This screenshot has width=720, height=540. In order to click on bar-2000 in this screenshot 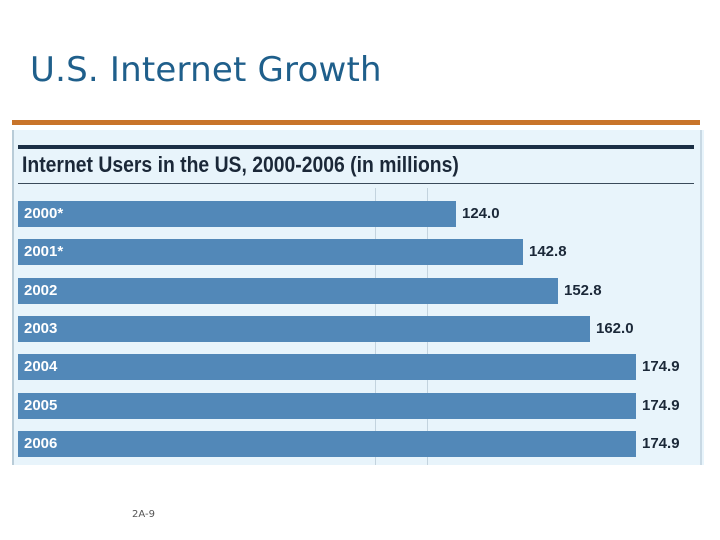, I will do `click(237, 214)`.